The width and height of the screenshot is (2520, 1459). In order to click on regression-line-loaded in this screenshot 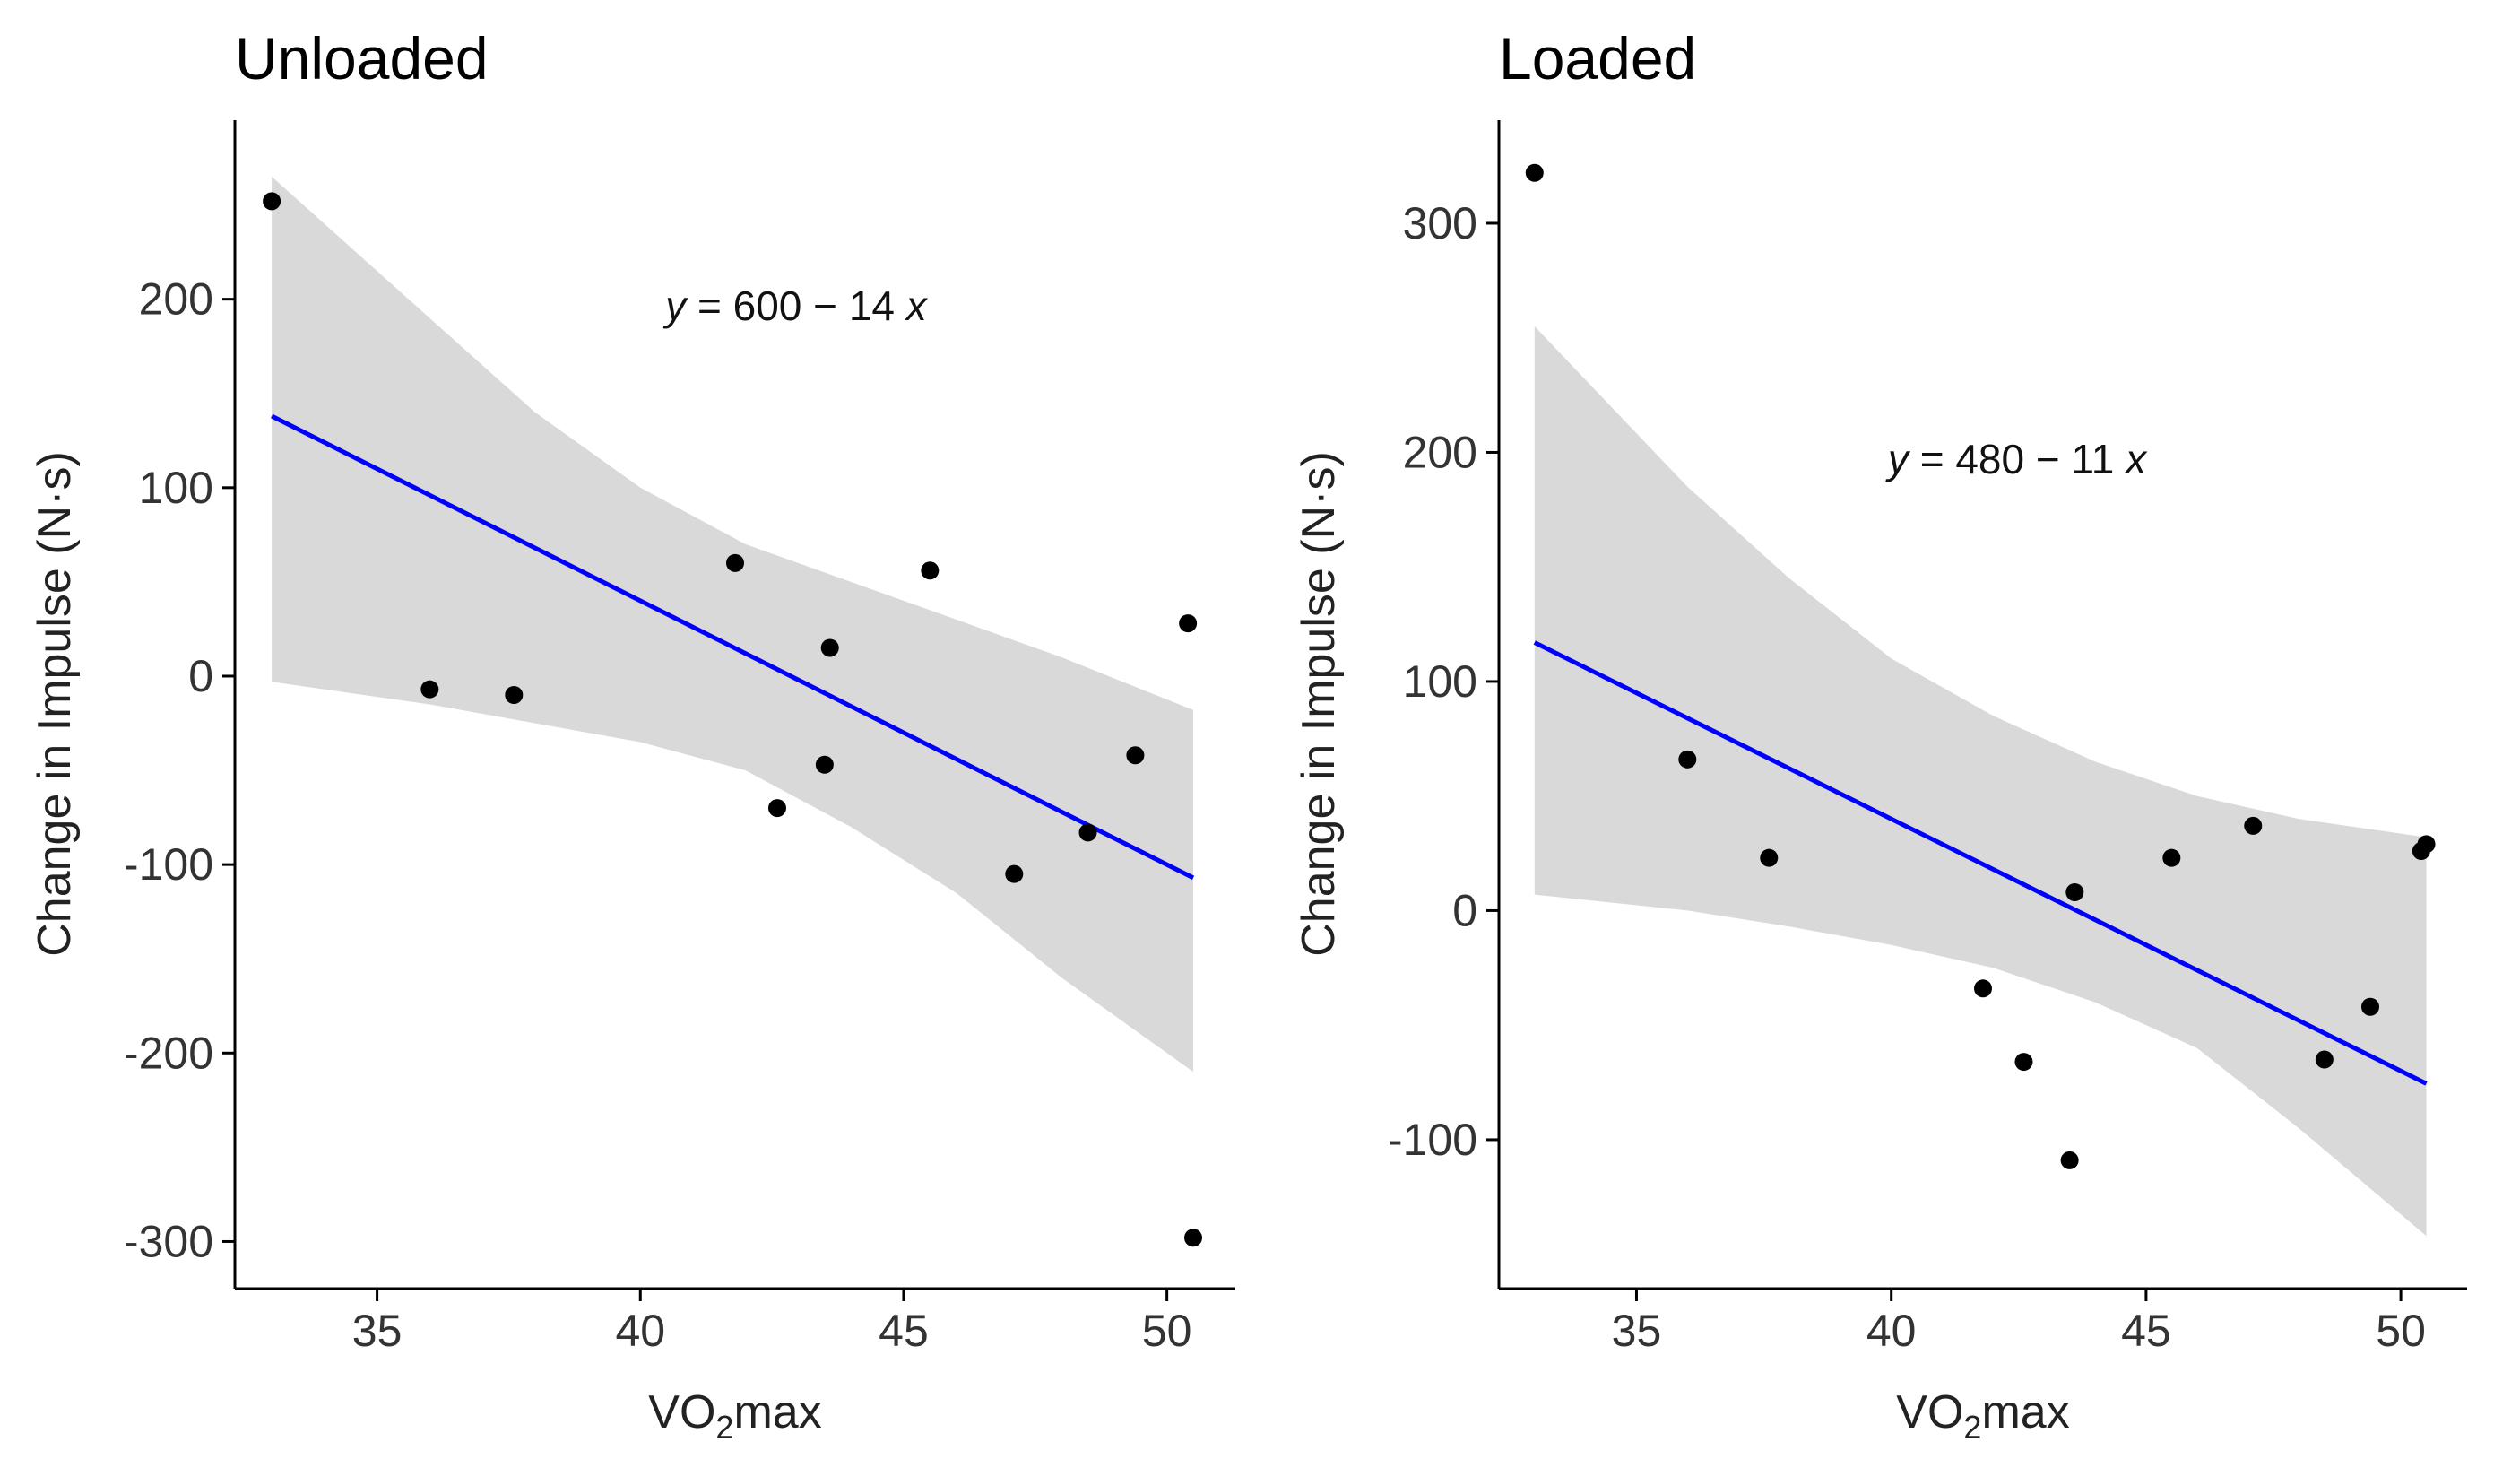, I will do `click(1981, 863)`.